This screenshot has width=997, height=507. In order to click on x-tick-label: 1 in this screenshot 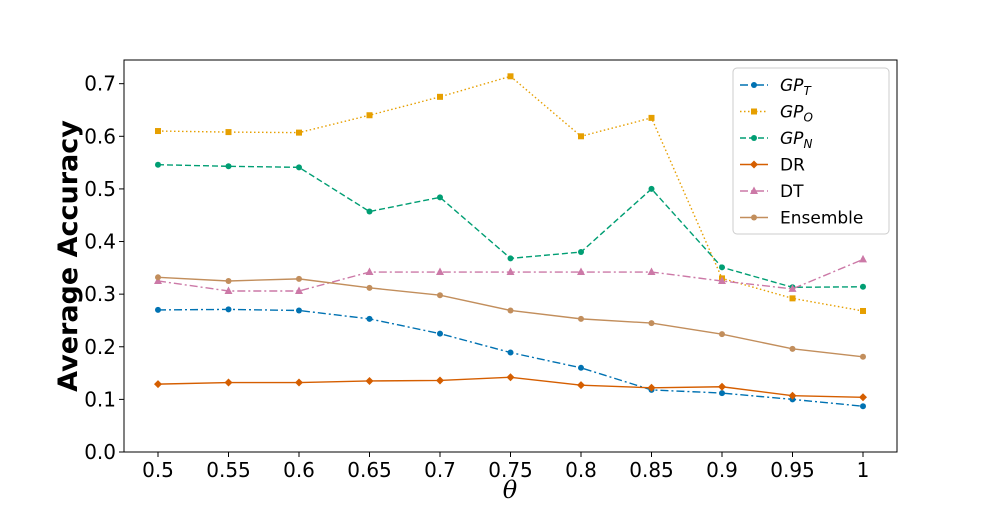, I will do `click(863, 470)`.